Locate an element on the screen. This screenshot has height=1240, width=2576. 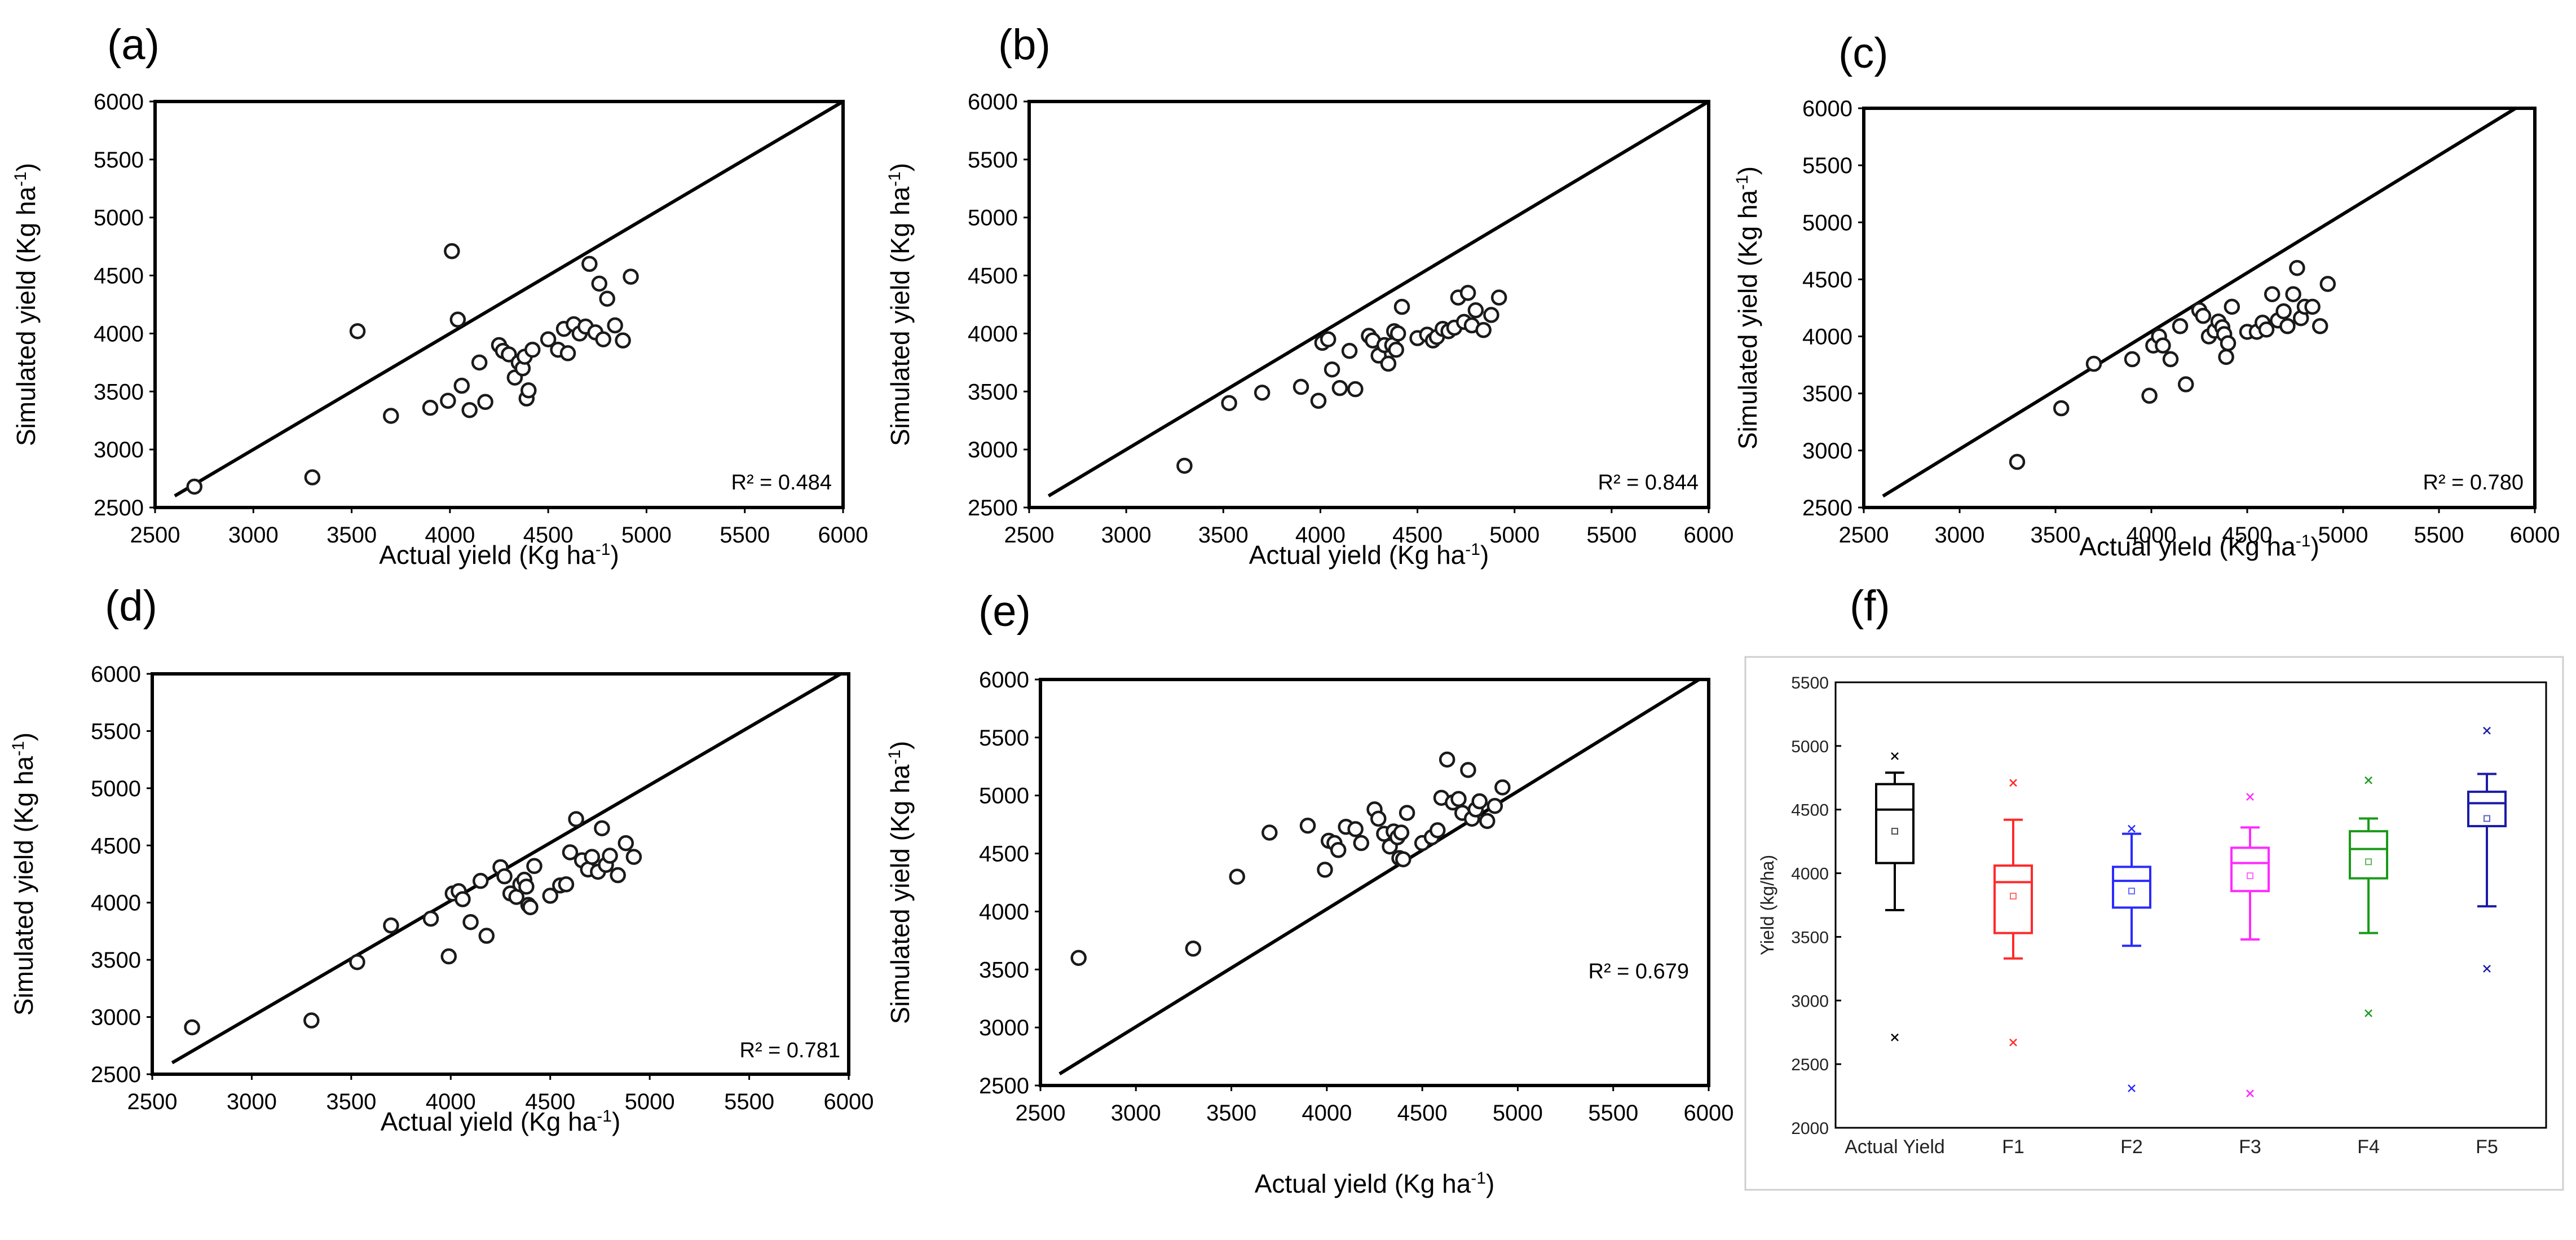
x-axis-title-e: Actual yield (Kg ha-1) is located at coordinates (1375, 1184).